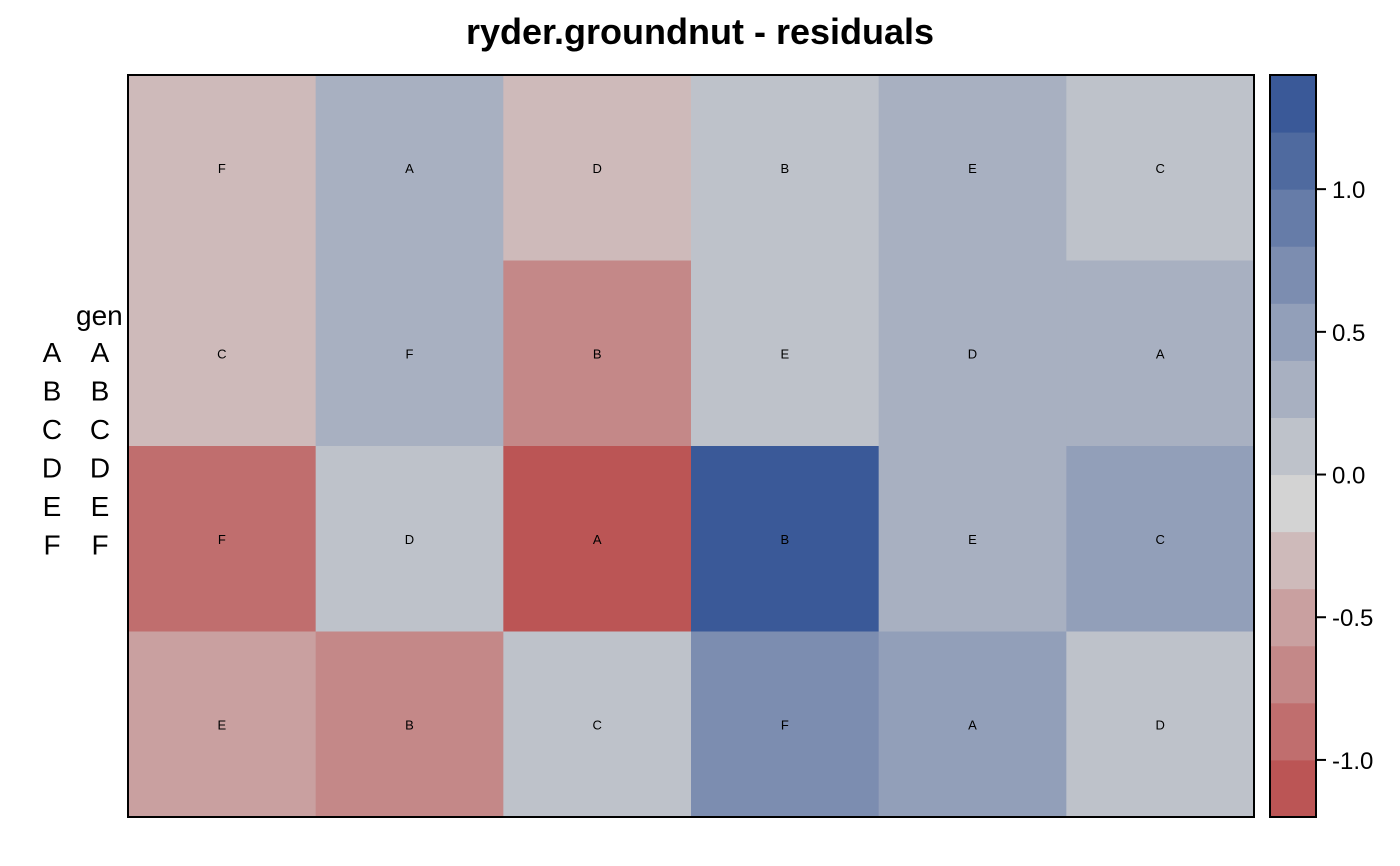 This screenshot has height=866, width=1400. I want to click on color-scale-tick-label: -1.0, so click(1352, 761).